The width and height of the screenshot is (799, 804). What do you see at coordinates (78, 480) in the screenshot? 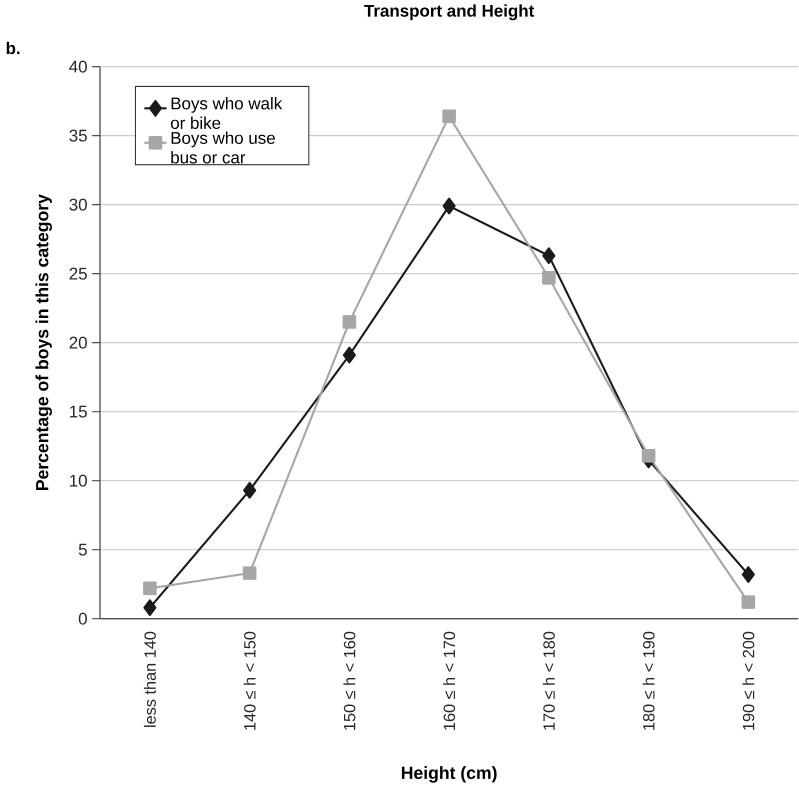
I see `y-tick-label: 10` at bounding box center [78, 480].